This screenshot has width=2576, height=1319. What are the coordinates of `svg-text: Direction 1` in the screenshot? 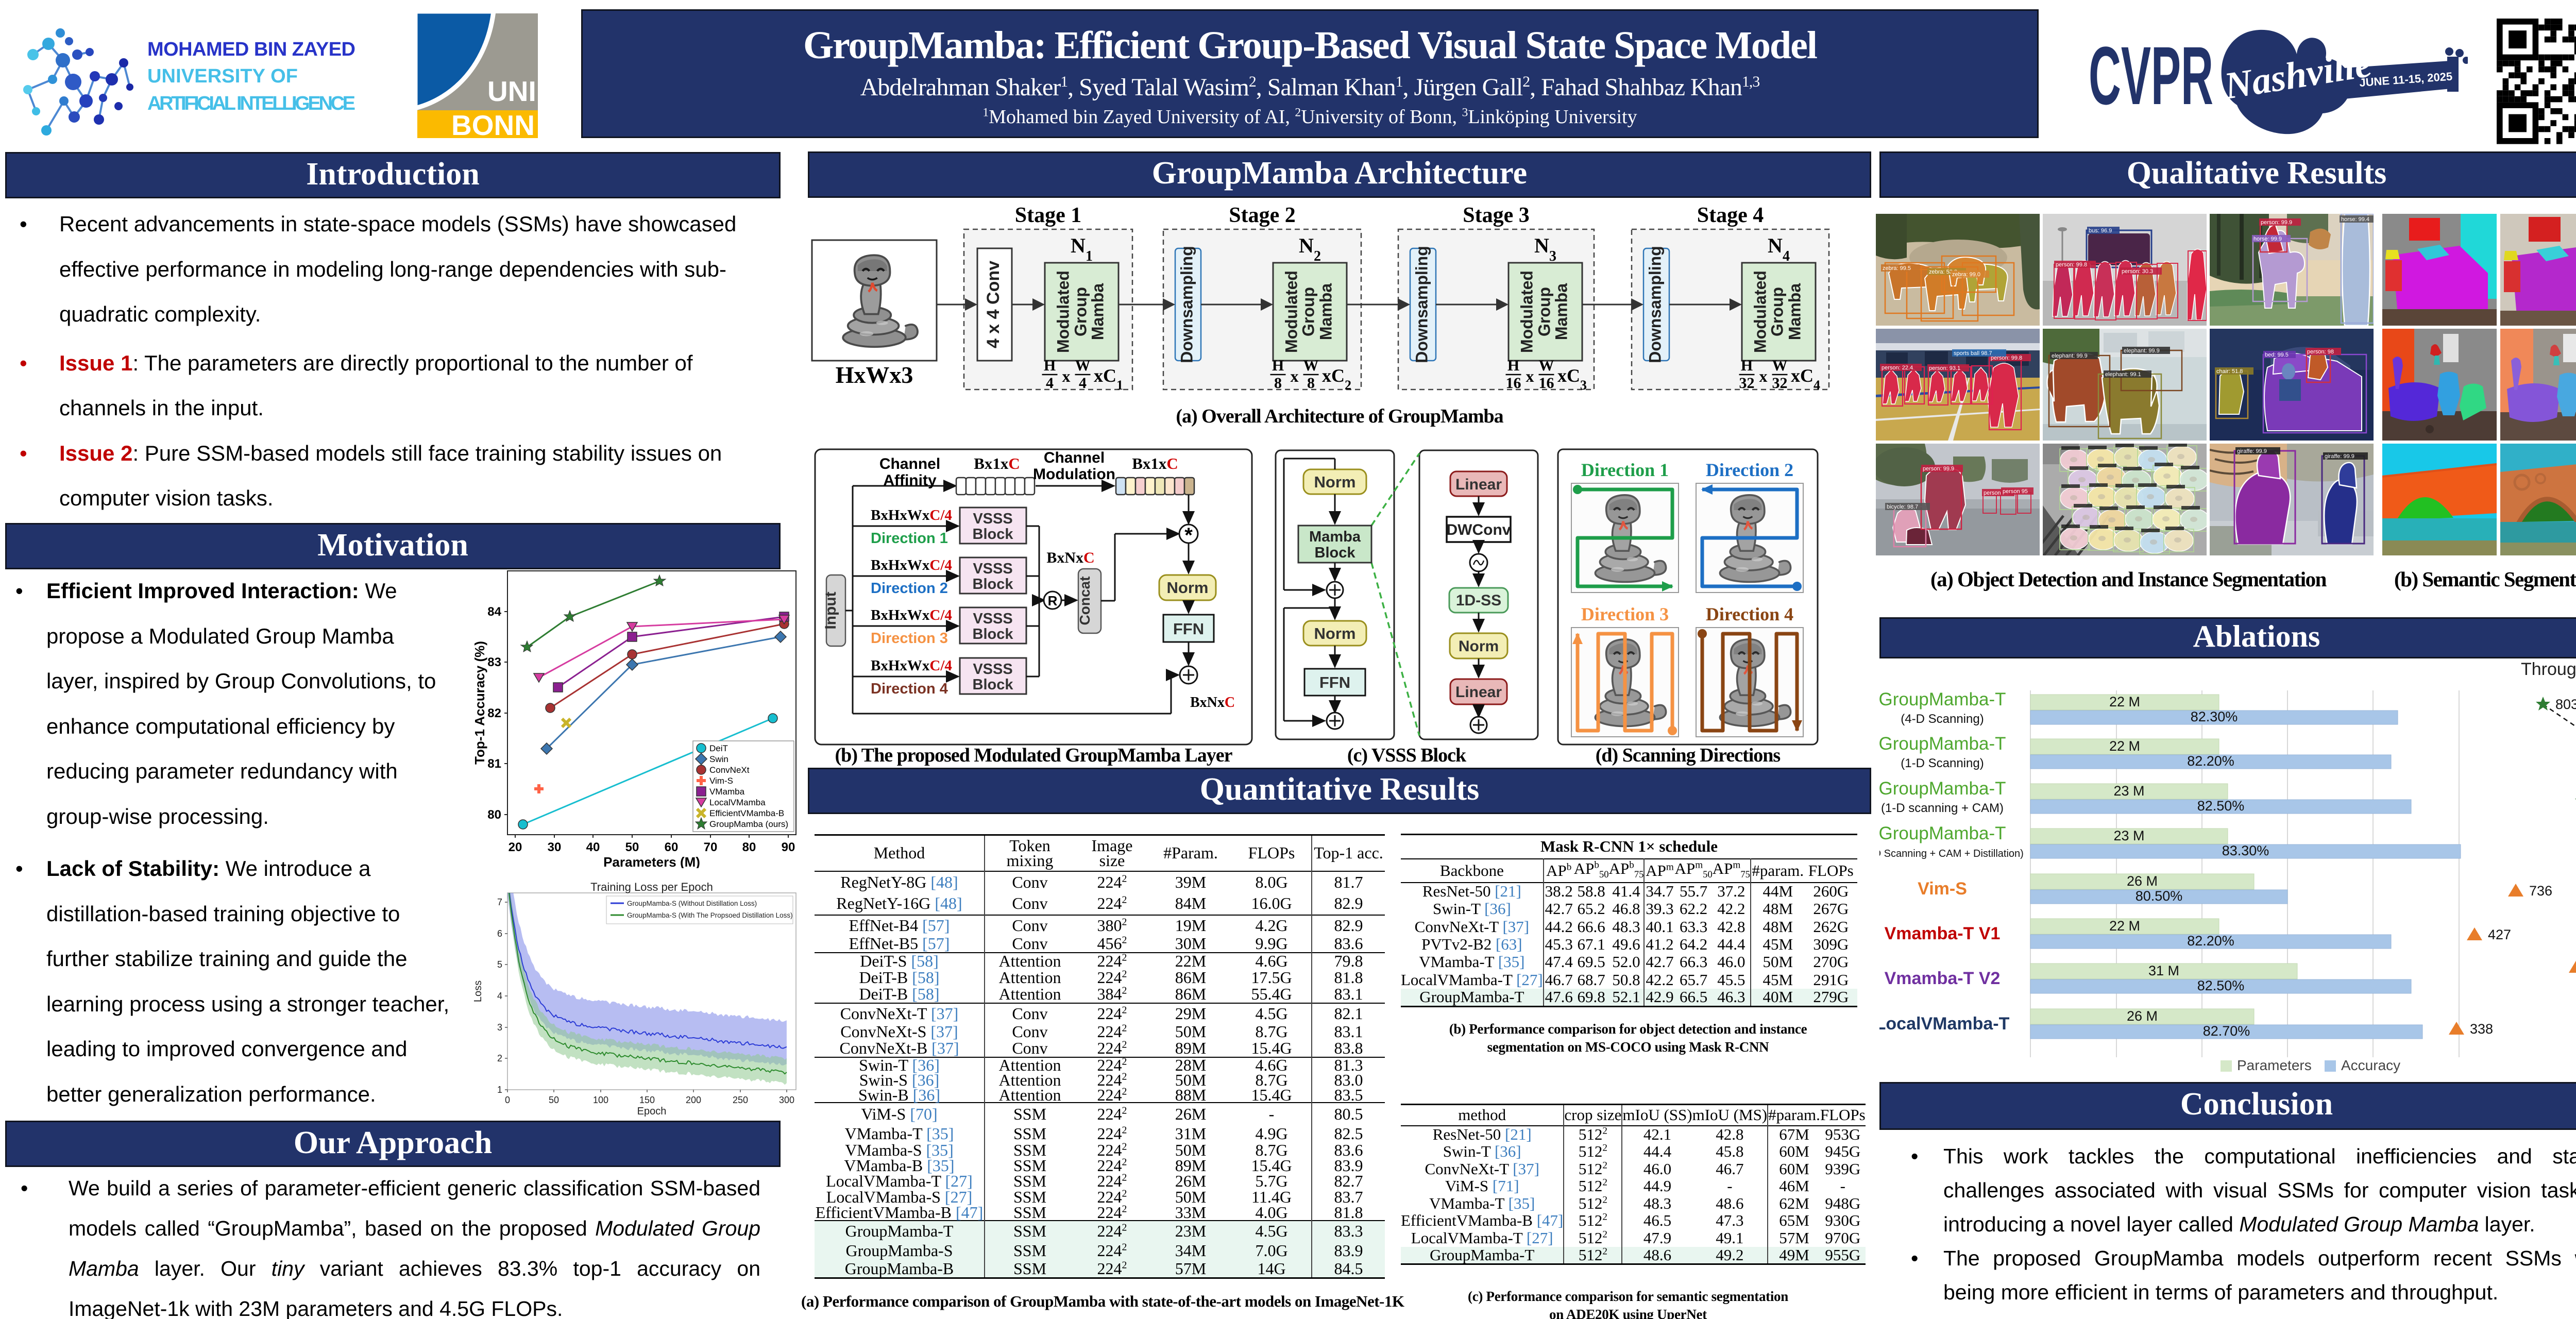 It's located at (909, 538).